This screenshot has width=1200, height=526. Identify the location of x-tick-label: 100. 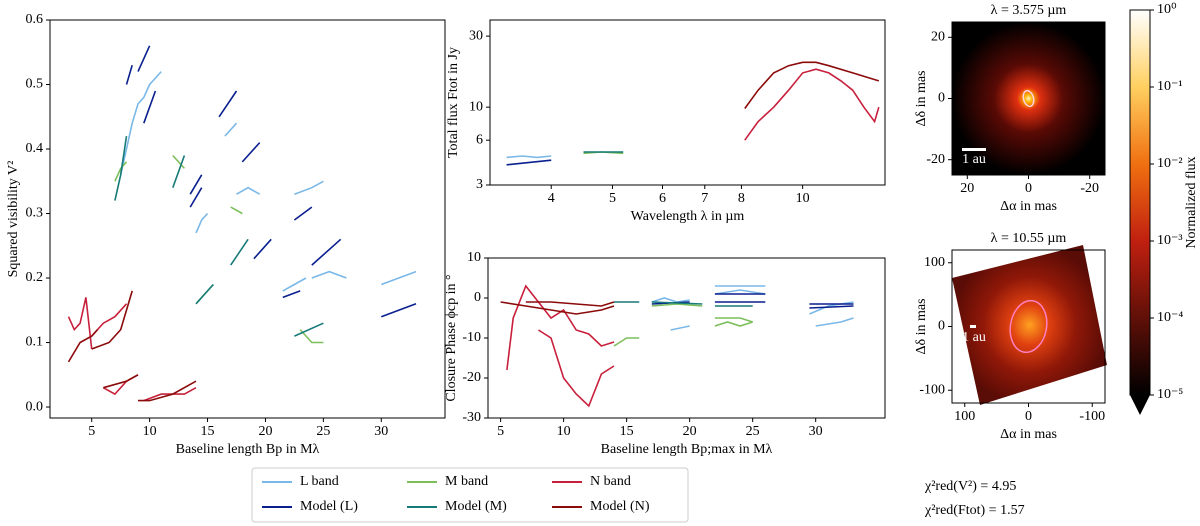
(964, 416).